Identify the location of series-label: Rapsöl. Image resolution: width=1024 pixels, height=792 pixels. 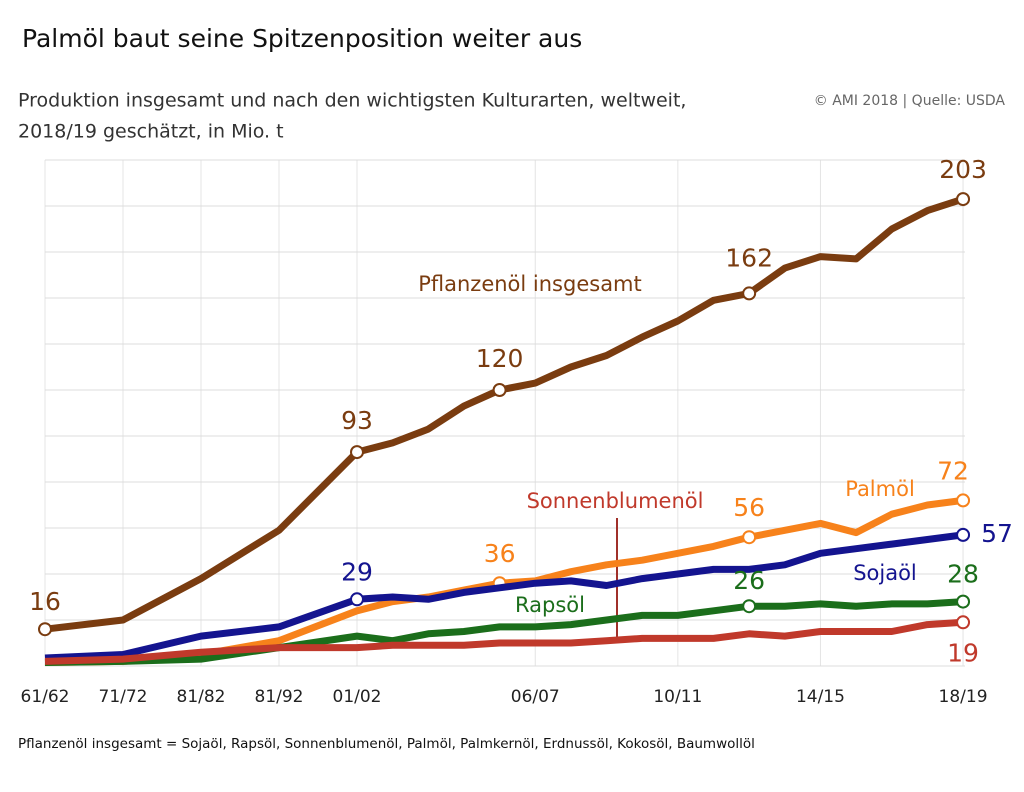
(550, 605).